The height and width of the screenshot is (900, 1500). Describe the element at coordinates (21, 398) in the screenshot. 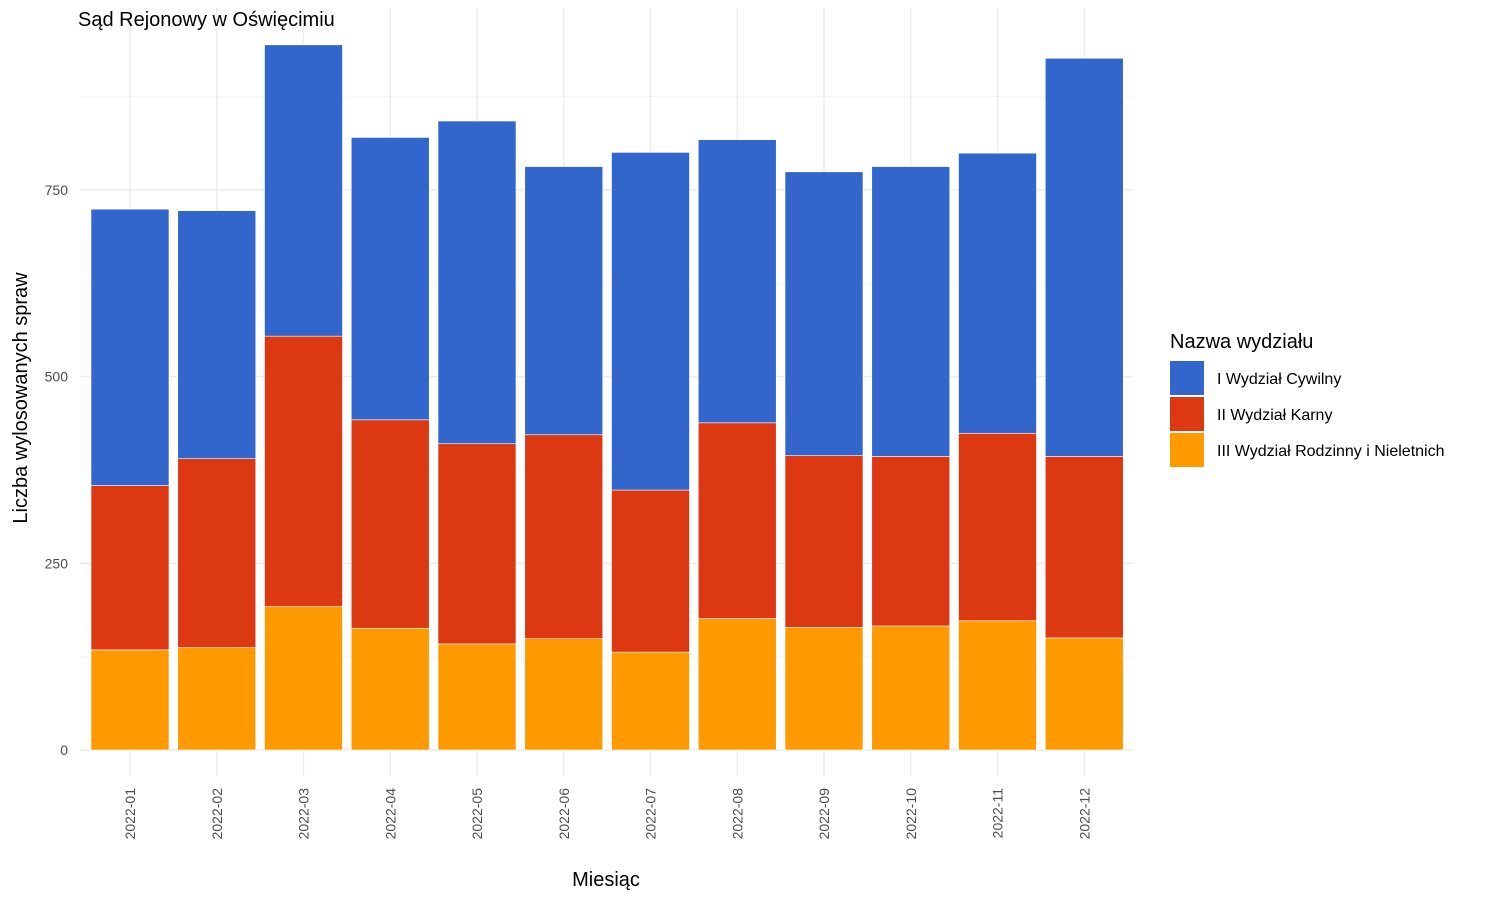

I see `y-axis-title: Liczba wylosowanych spraw` at that location.